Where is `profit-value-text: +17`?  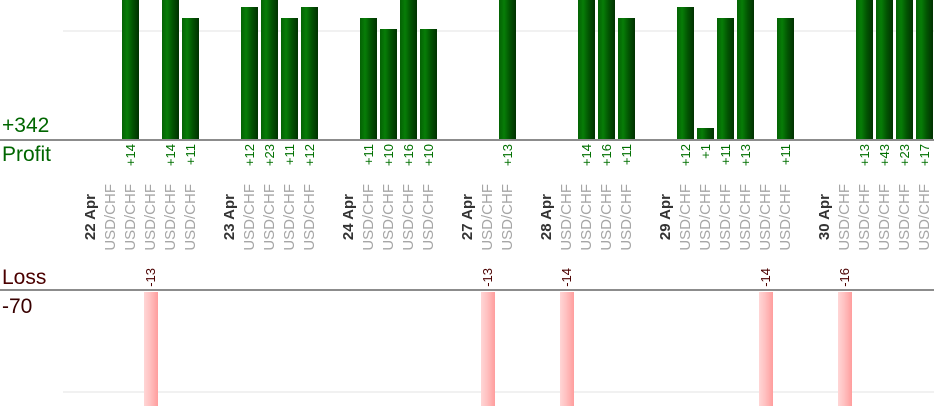
profit-value-text: +17 is located at coordinates (924, 155).